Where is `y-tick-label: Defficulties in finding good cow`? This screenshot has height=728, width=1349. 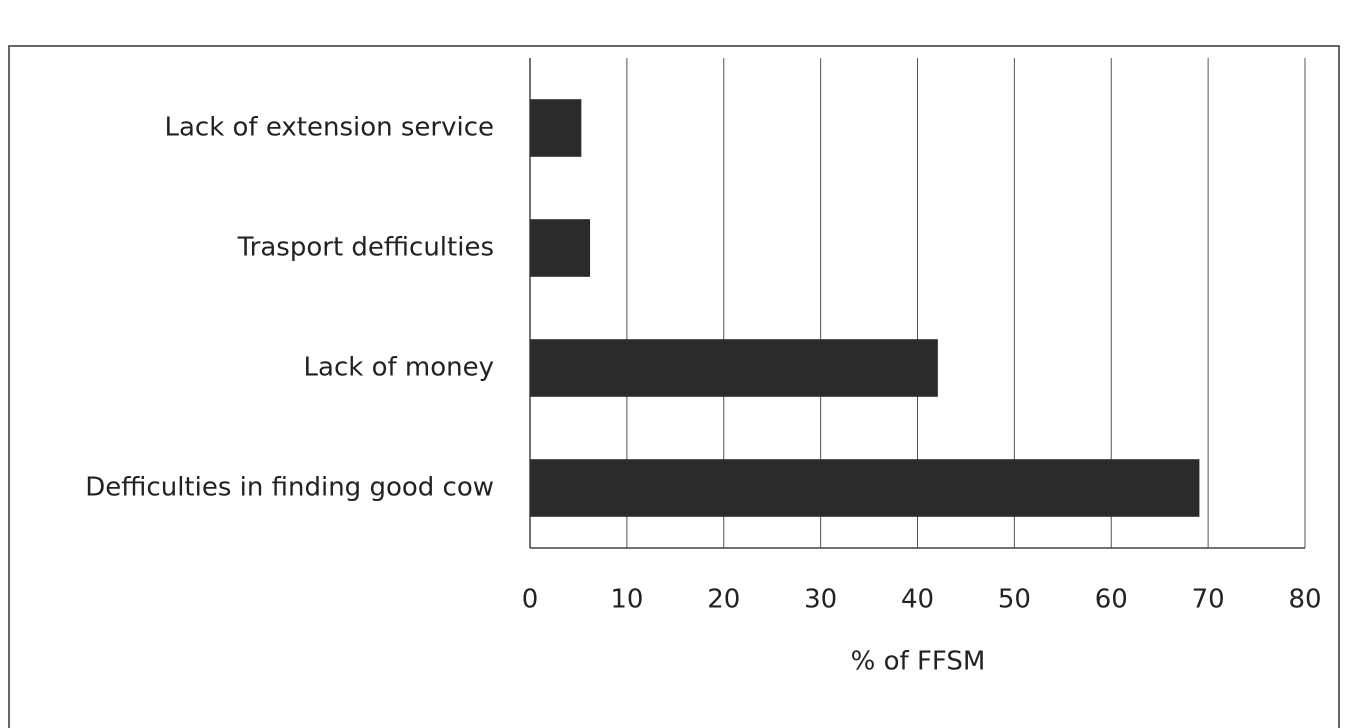
y-tick-label: Defficulties in finding good cow is located at coordinates (289, 488).